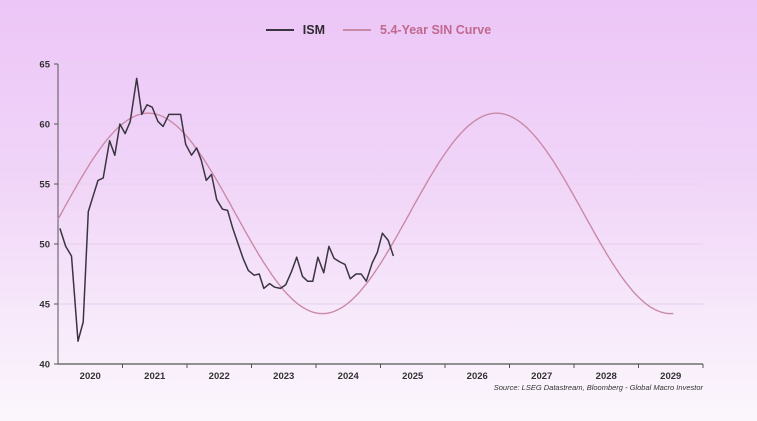 Image resolution: width=757 pixels, height=421 pixels. What do you see at coordinates (436, 30) in the screenshot?
I see `legend-label-sin-curve: 5.4-Year SIN Curve` at bounding box center [436, 30].